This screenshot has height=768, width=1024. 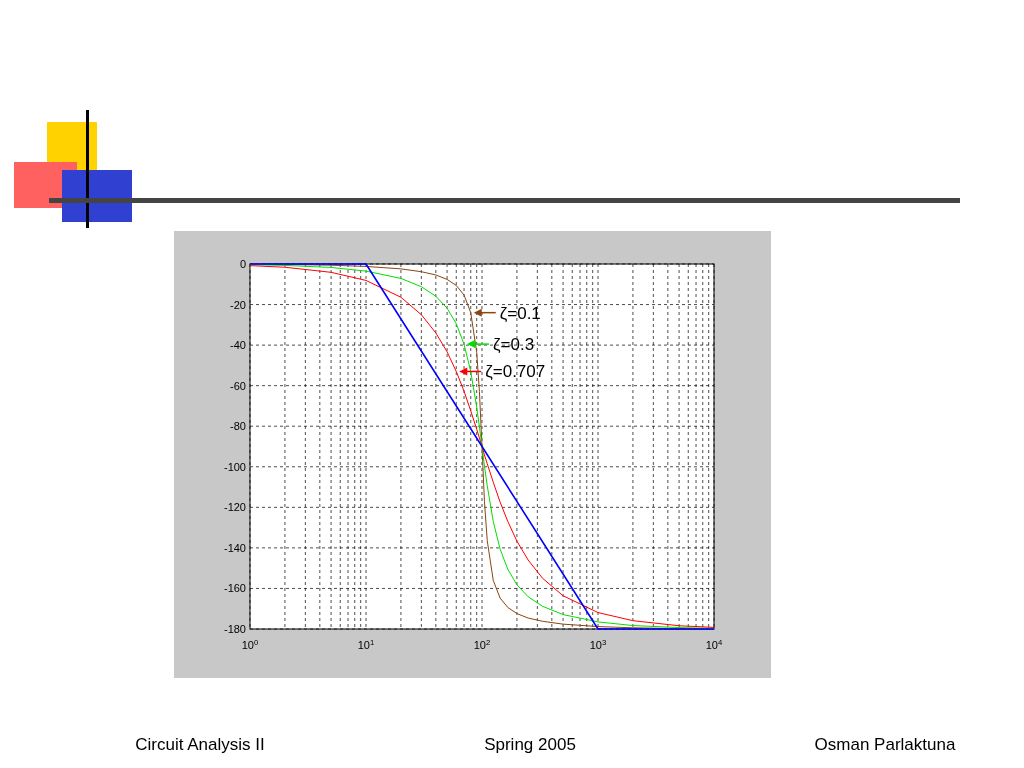 I want to click on y-tick-label: -60, so click(x=238, y=385).